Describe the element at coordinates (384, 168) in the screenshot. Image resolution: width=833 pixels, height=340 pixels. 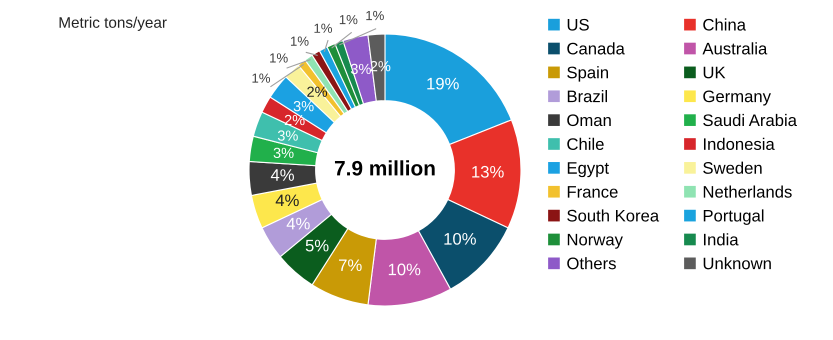
I see `text: 7.9 million` at that location.